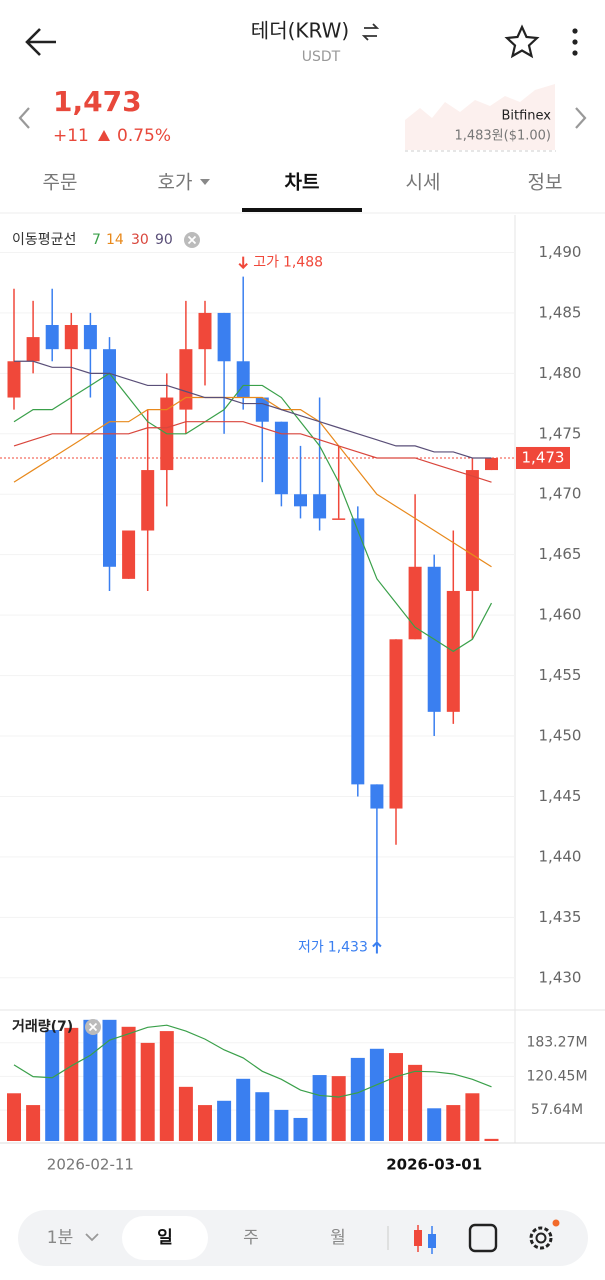  Describe the element at coordinates (311, 948) in the screenshot. I see `low-text: 저가` at that location.